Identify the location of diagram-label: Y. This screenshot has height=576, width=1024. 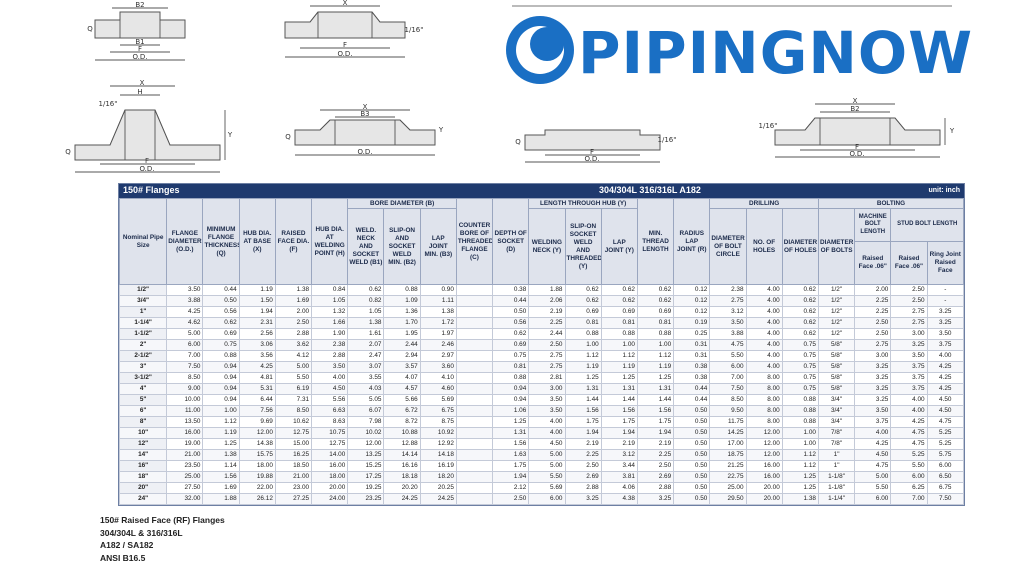
(230, 135).